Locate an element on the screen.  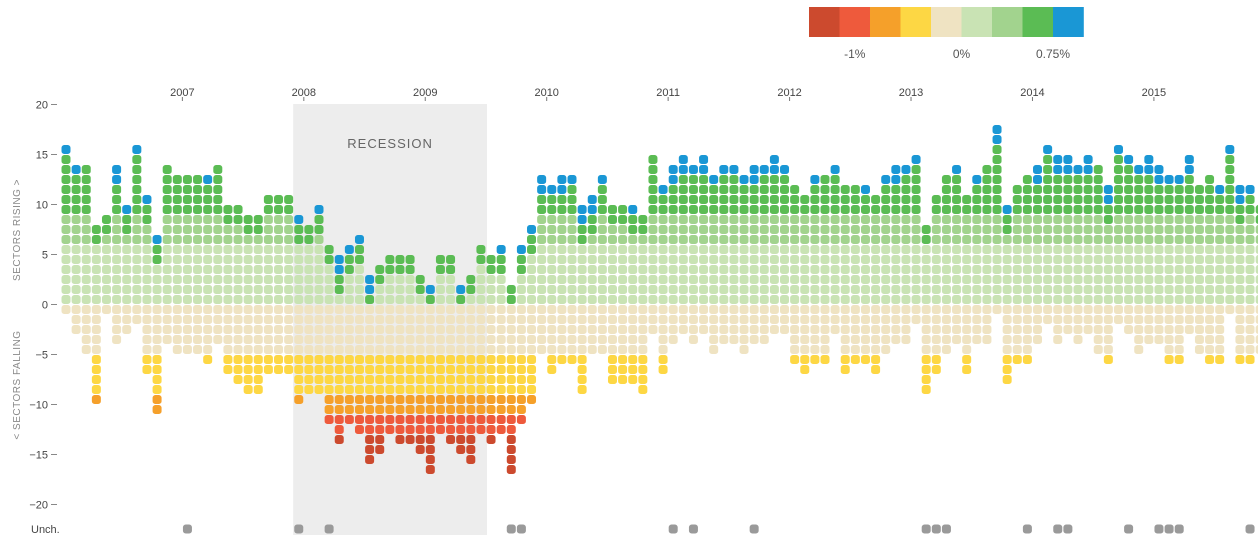
y-label-rising: SECTORS RISING > is located at coordinates (17, 230).